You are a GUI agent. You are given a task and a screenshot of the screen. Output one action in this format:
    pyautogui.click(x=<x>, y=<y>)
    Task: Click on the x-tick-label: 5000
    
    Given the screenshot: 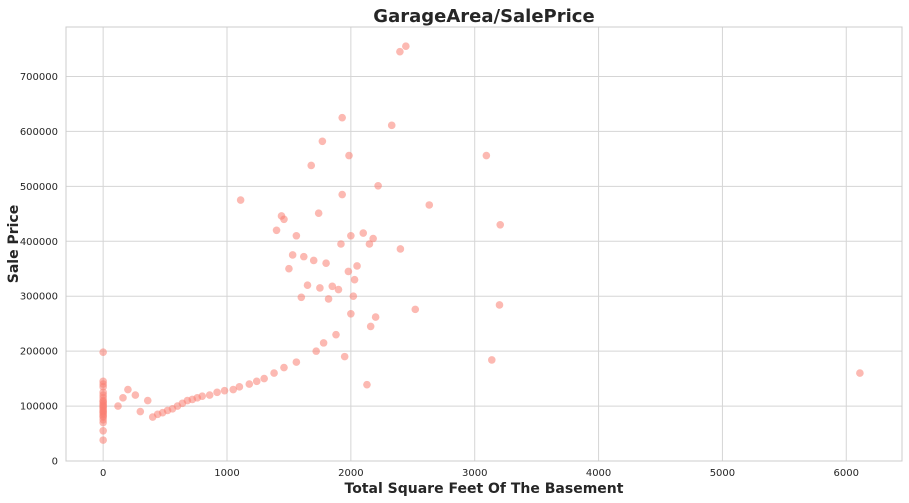 What is the action you would take?
    pyautogui.click(x=722, y=473)
    